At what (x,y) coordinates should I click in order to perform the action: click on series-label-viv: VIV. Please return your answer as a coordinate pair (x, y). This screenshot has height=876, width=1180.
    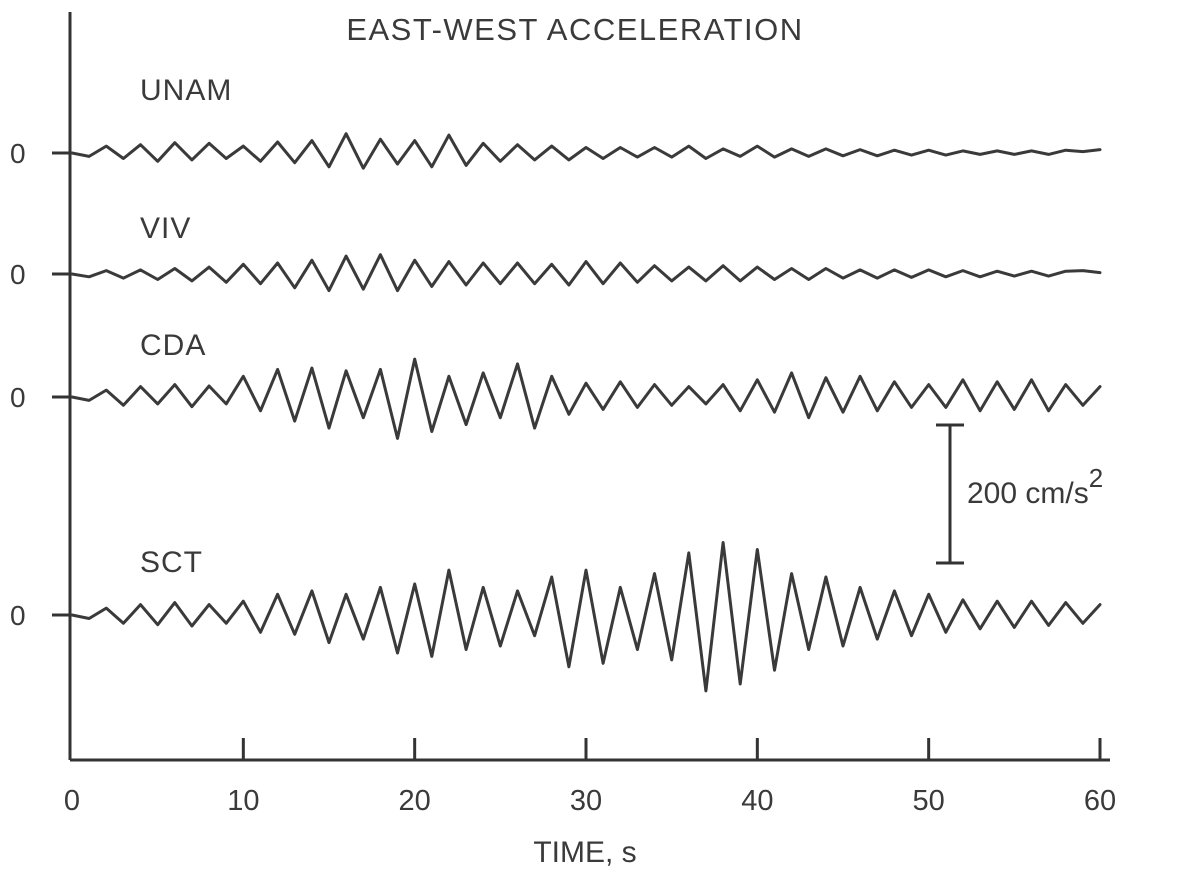
    Looking at the image, I should click on (165, 228).